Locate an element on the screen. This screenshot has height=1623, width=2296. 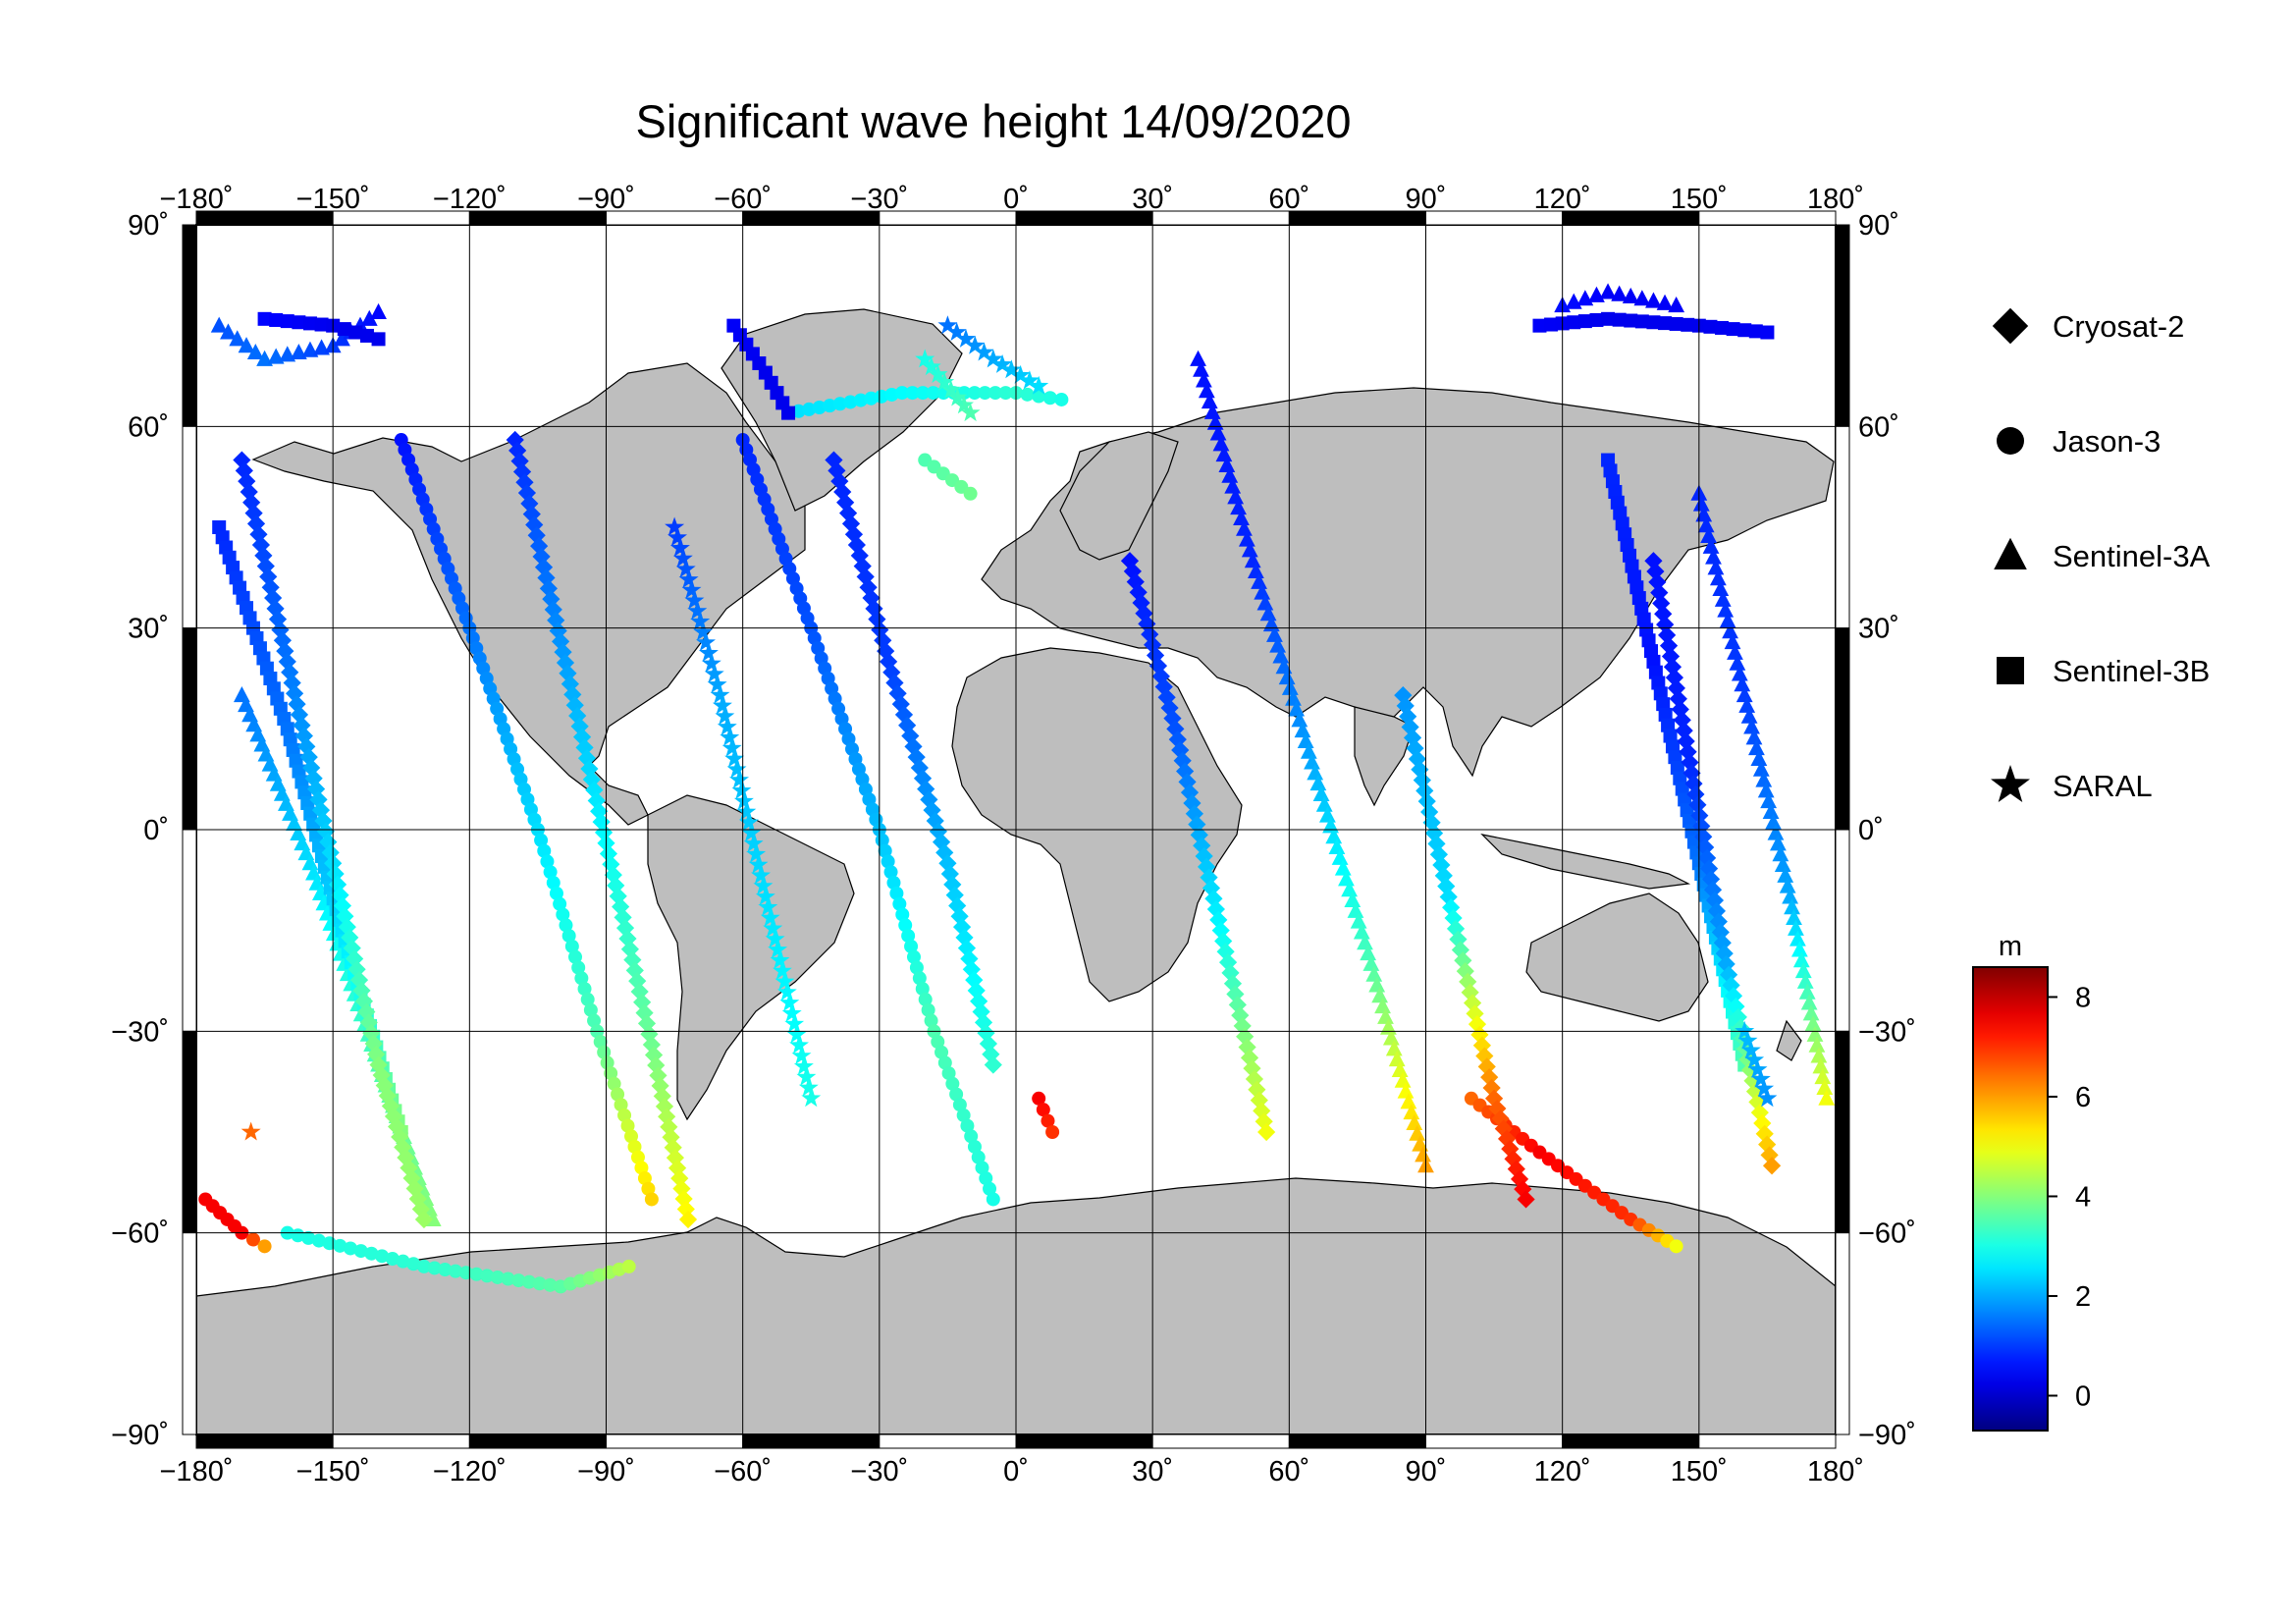
lat-tick-label-right: −90˚ is located at coordinates (1887, 1436).